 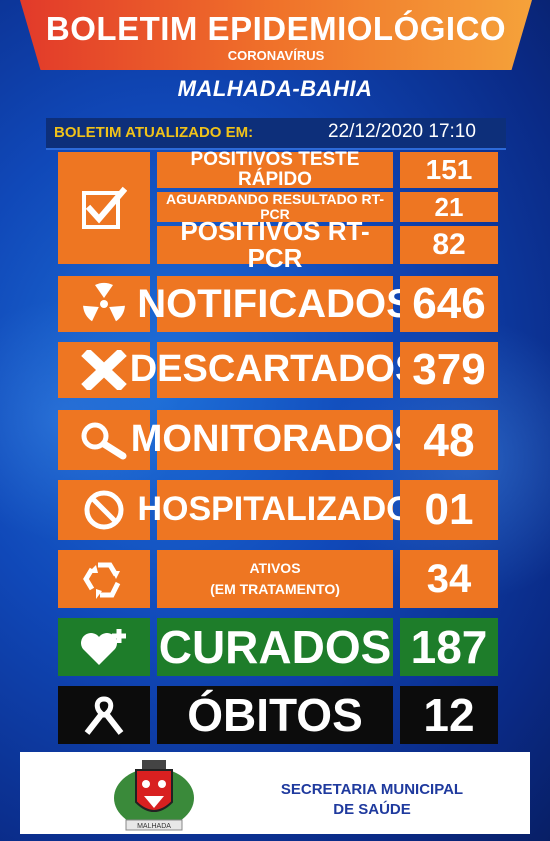 I want to click on footer: MALHADA SECRETARIA MUNICIPAL DE SAÚDE, so click(x=275, y=793).